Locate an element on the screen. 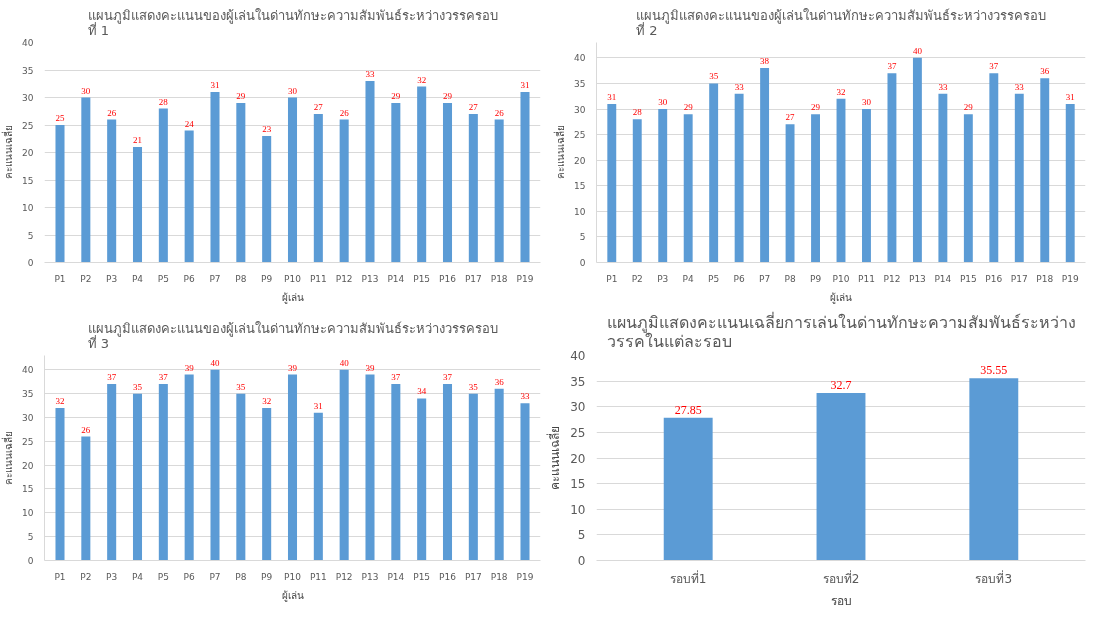  data-label: 29 is located at coordinates (396, 96).